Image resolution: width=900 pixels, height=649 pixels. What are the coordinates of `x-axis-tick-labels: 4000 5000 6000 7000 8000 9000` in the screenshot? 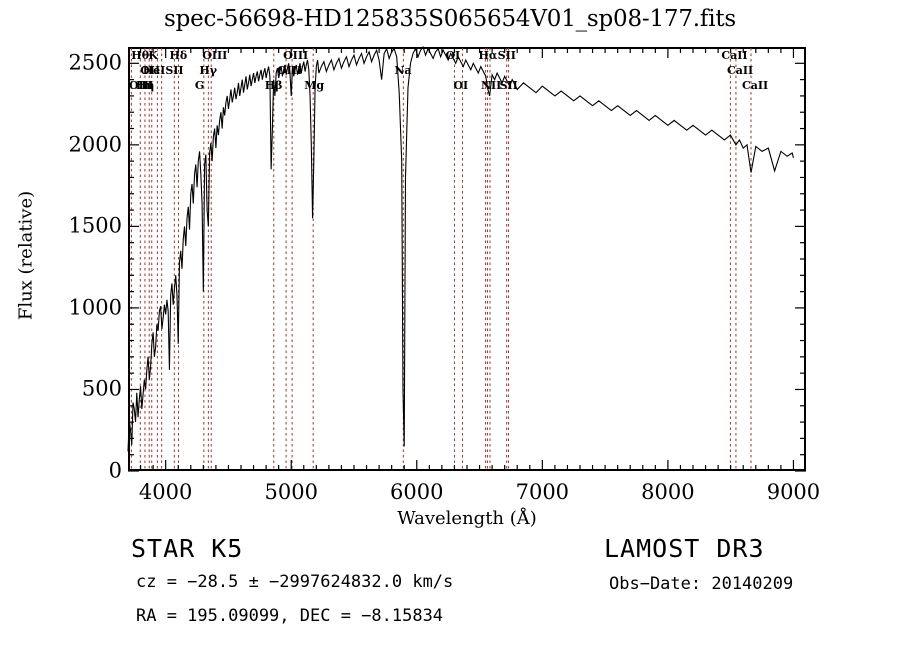 It's located at (450, 494).